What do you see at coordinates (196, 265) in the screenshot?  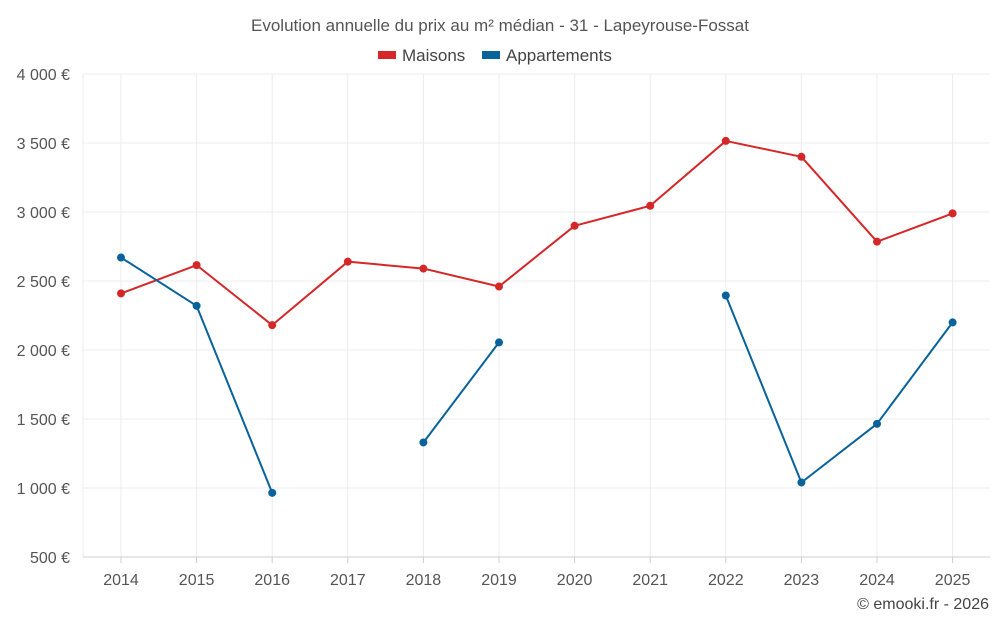 I see `data-point-maisons-2015` at bounding box center [196, 265].